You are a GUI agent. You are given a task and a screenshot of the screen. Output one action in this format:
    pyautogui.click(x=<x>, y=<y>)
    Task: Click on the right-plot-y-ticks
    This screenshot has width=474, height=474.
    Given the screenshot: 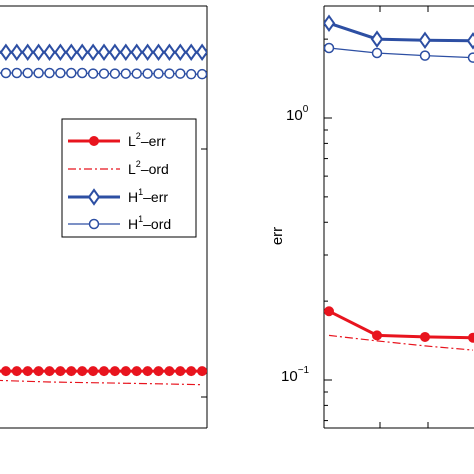 What is the action you would take?
    pyautogui.click(x=328, y=230)
    